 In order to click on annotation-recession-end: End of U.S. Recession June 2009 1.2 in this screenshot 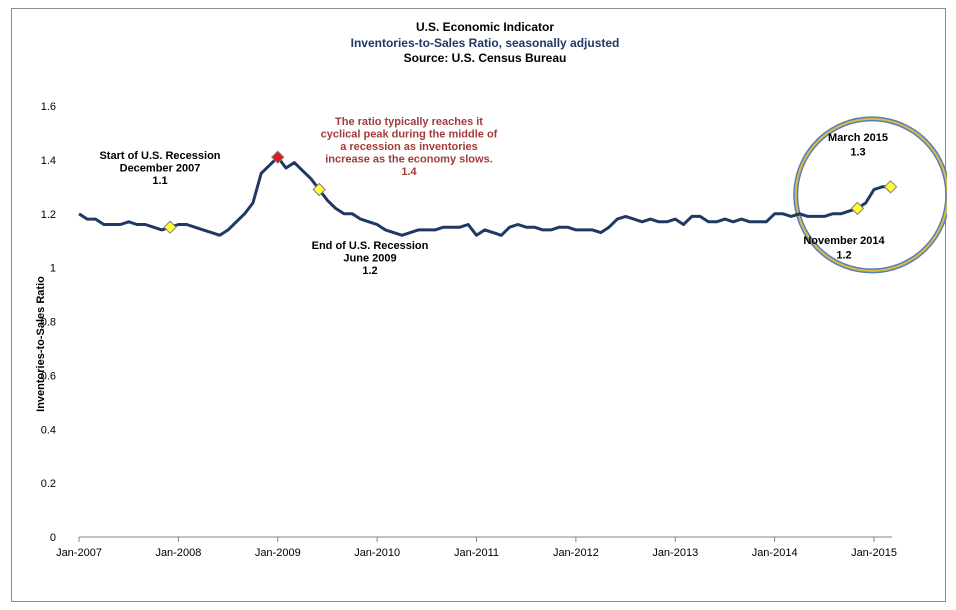, I will do `click(370, 258)`.